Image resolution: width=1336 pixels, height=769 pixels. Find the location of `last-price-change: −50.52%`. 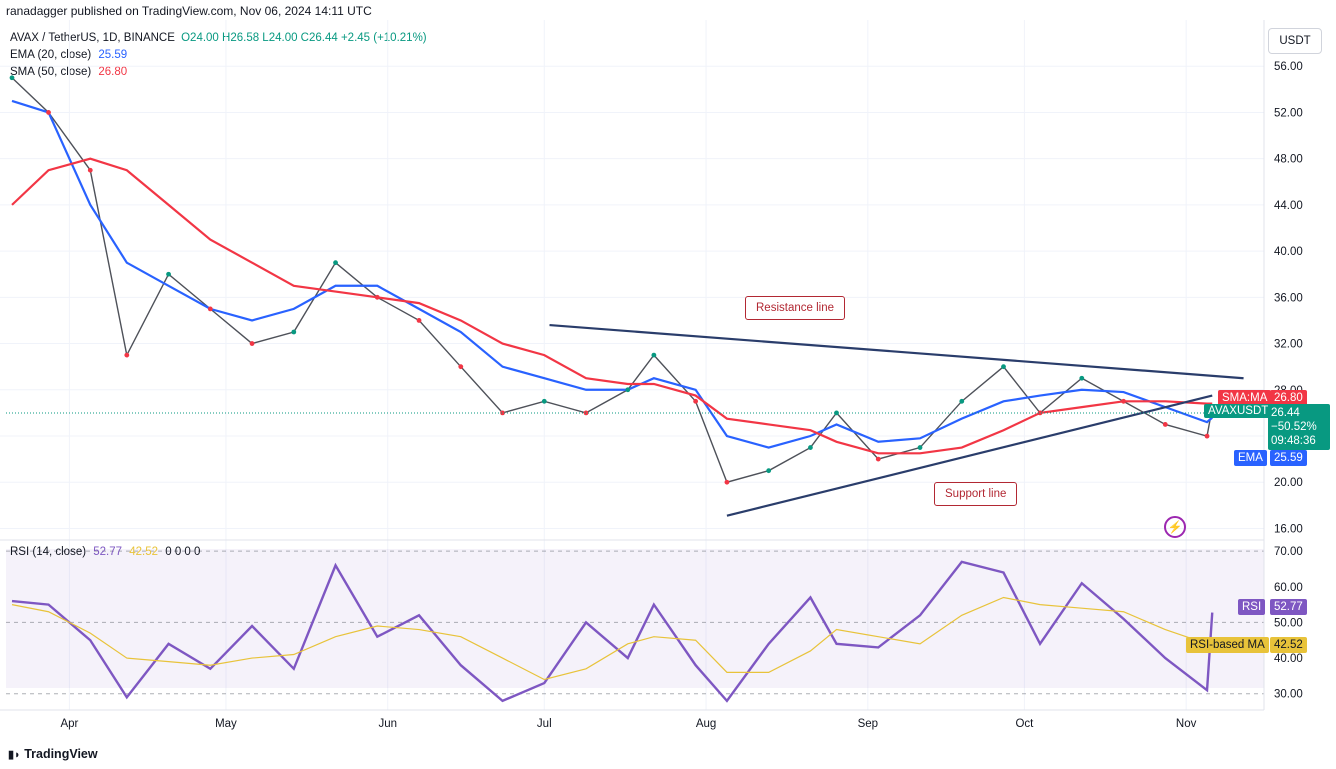

last-price-change: −50.52% is located at coordinates (1294, 427).